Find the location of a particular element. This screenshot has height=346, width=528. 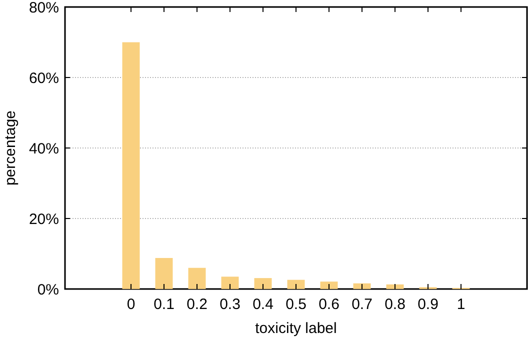

x-tick-label: 0.4 is located at coordinates (263, 304).